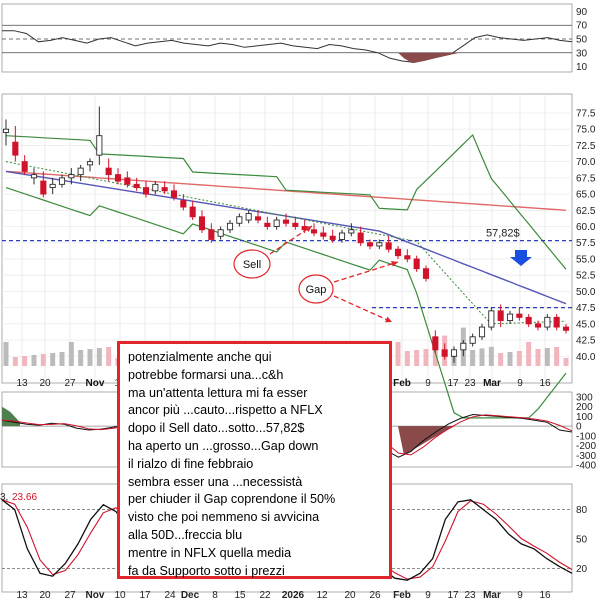 The width and height of the screenshot is (608, 600). What do you see at coordinates (4, 497) in the screenshot?
I see `stoch-readout-prefix: 3,` at bounding box center [4, 497].